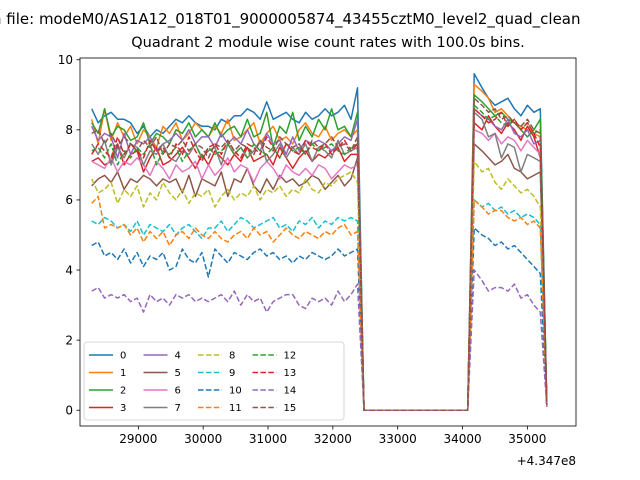 The height and width of the screenshot is (480, 640). What do you see at coordinates (178, 356) in the screenshot?
I see `legend-label-4: 4` at bounding box center [178, 356].